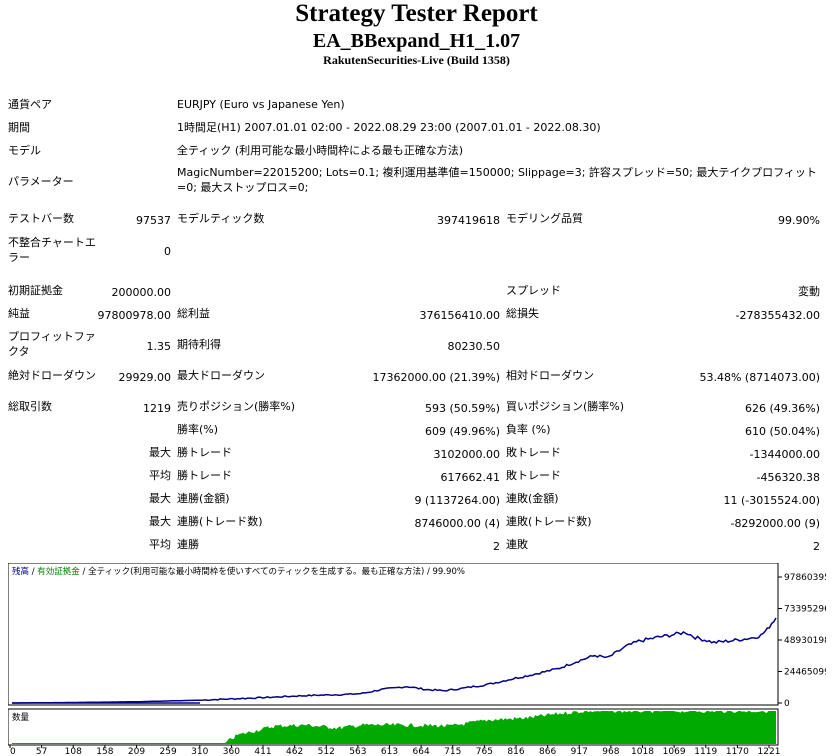 This screenshot has height=756, width=833. Describe the element at coordinates (19, 313) in the screenshot. I see `net-profit-label: 純益` at that location.